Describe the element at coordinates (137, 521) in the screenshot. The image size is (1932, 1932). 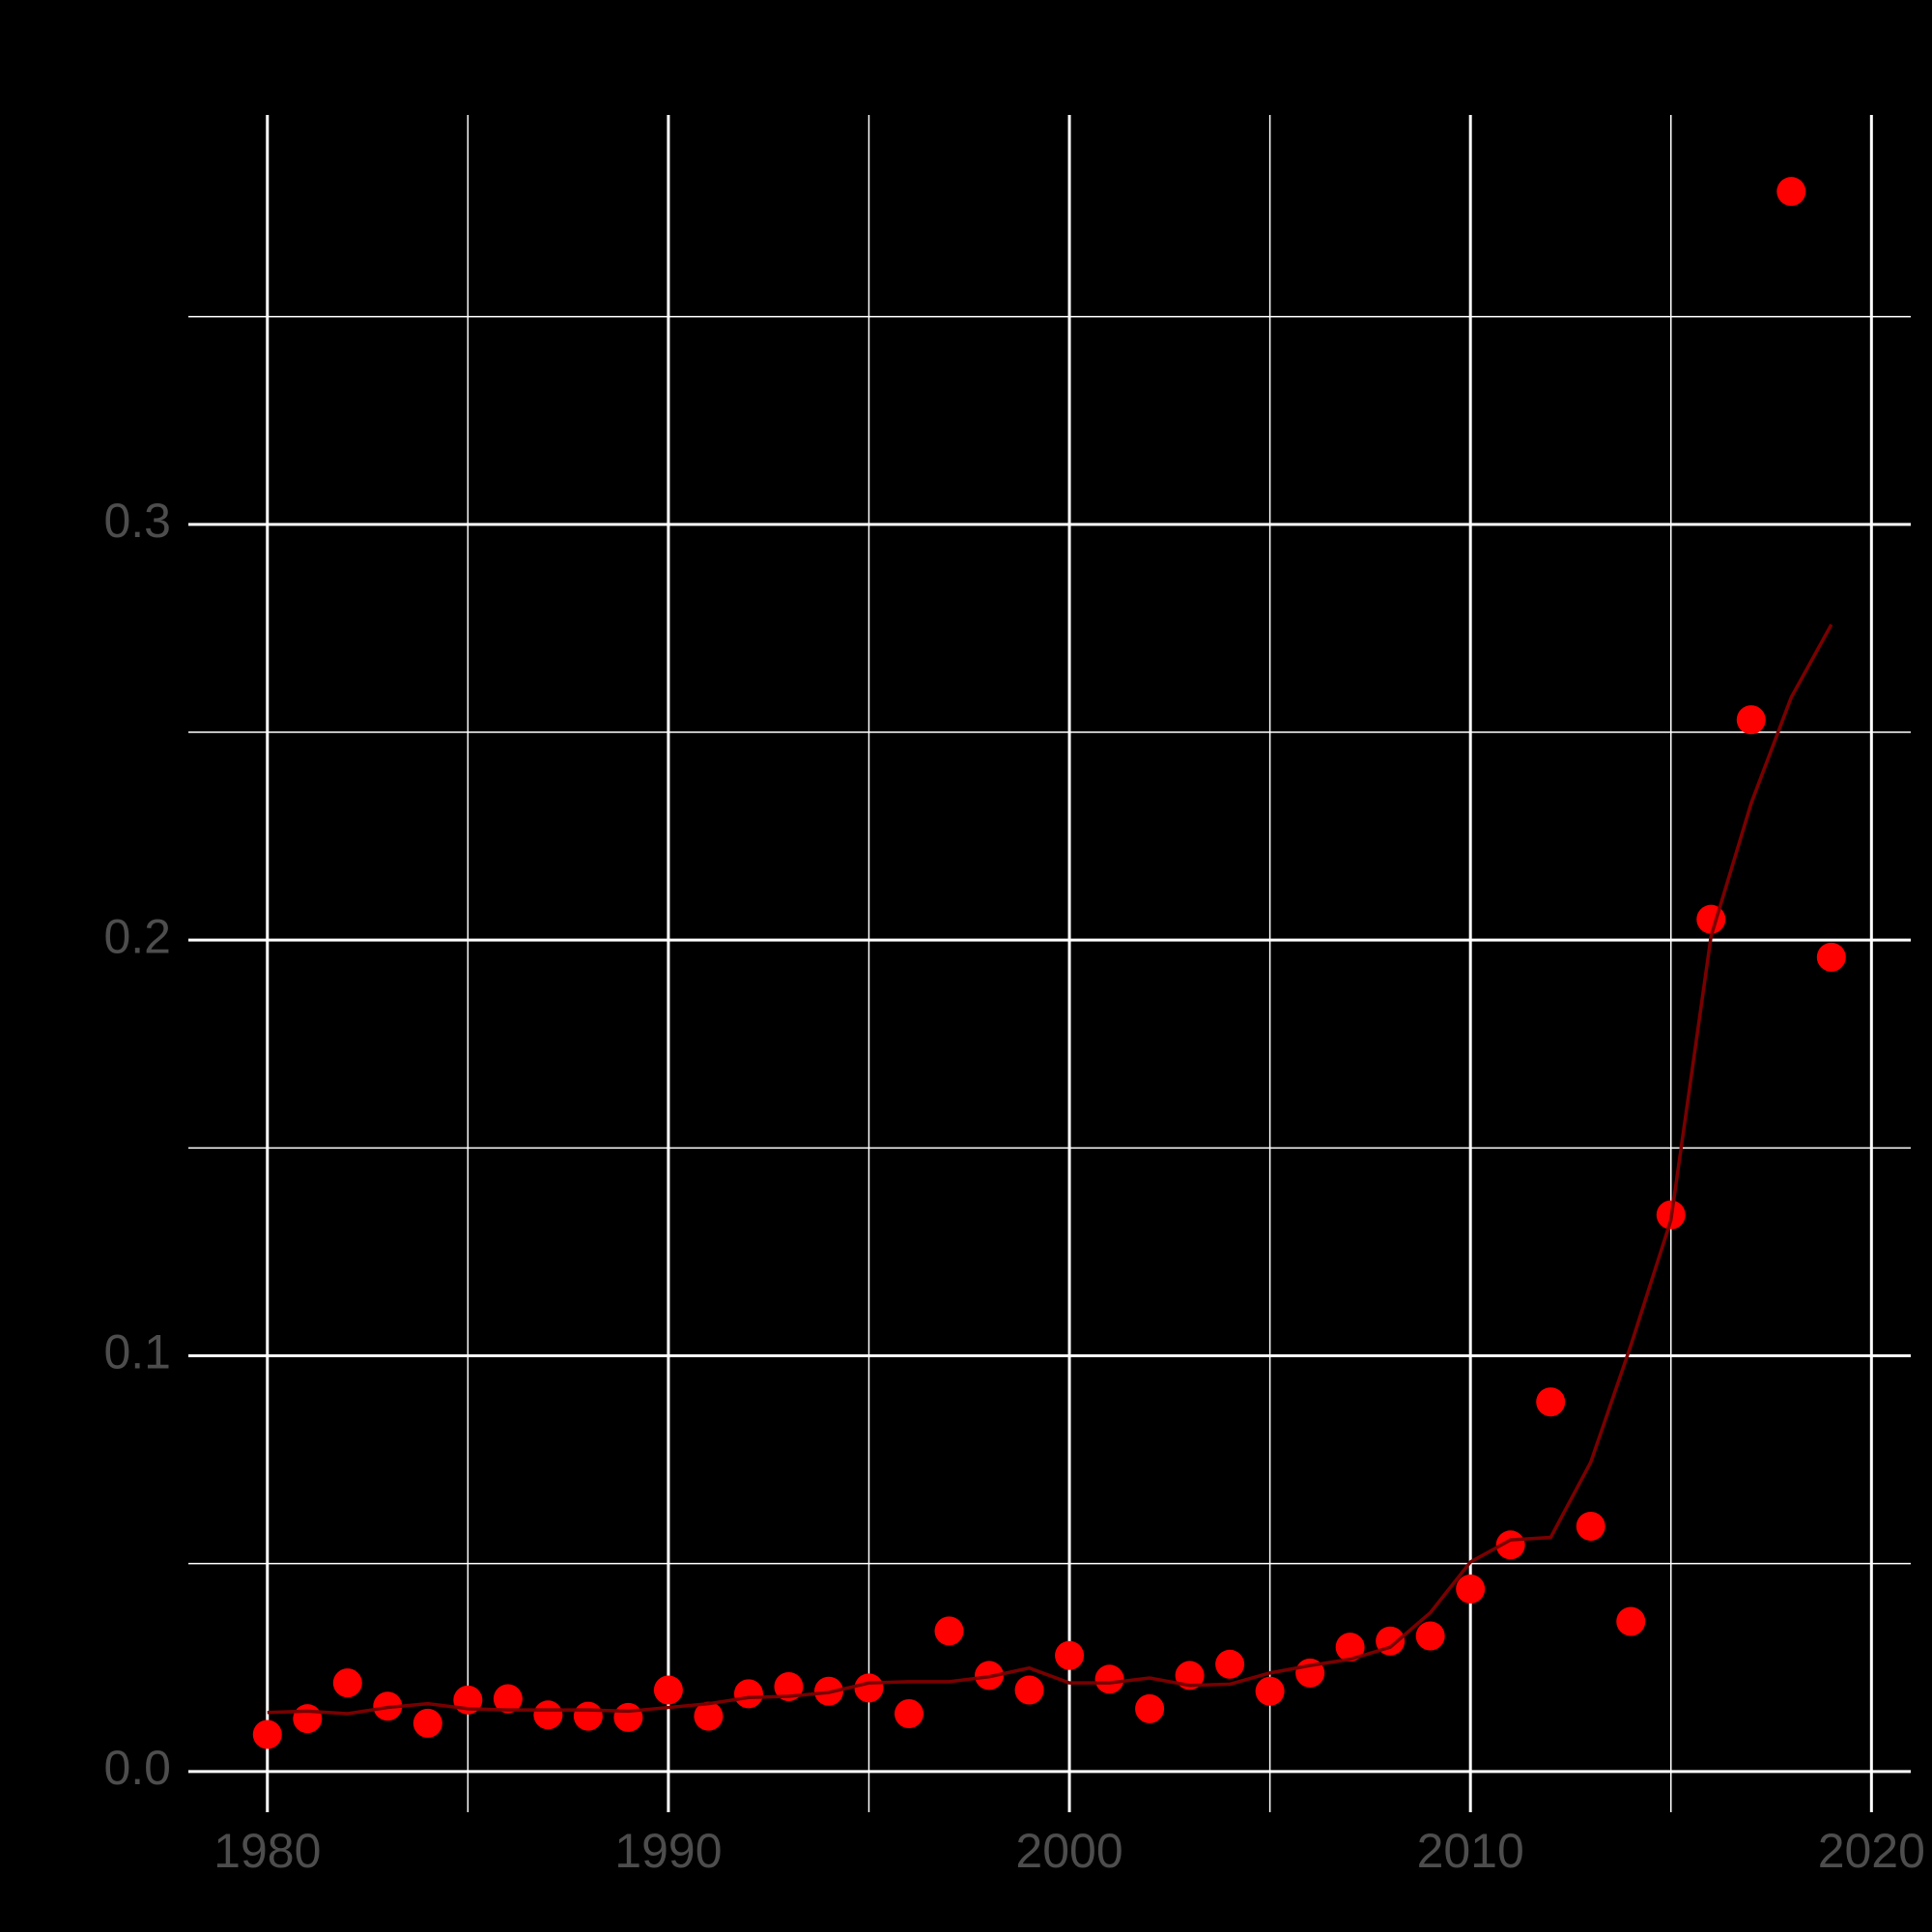
I see `y-tick-label: 0.3` at that location.